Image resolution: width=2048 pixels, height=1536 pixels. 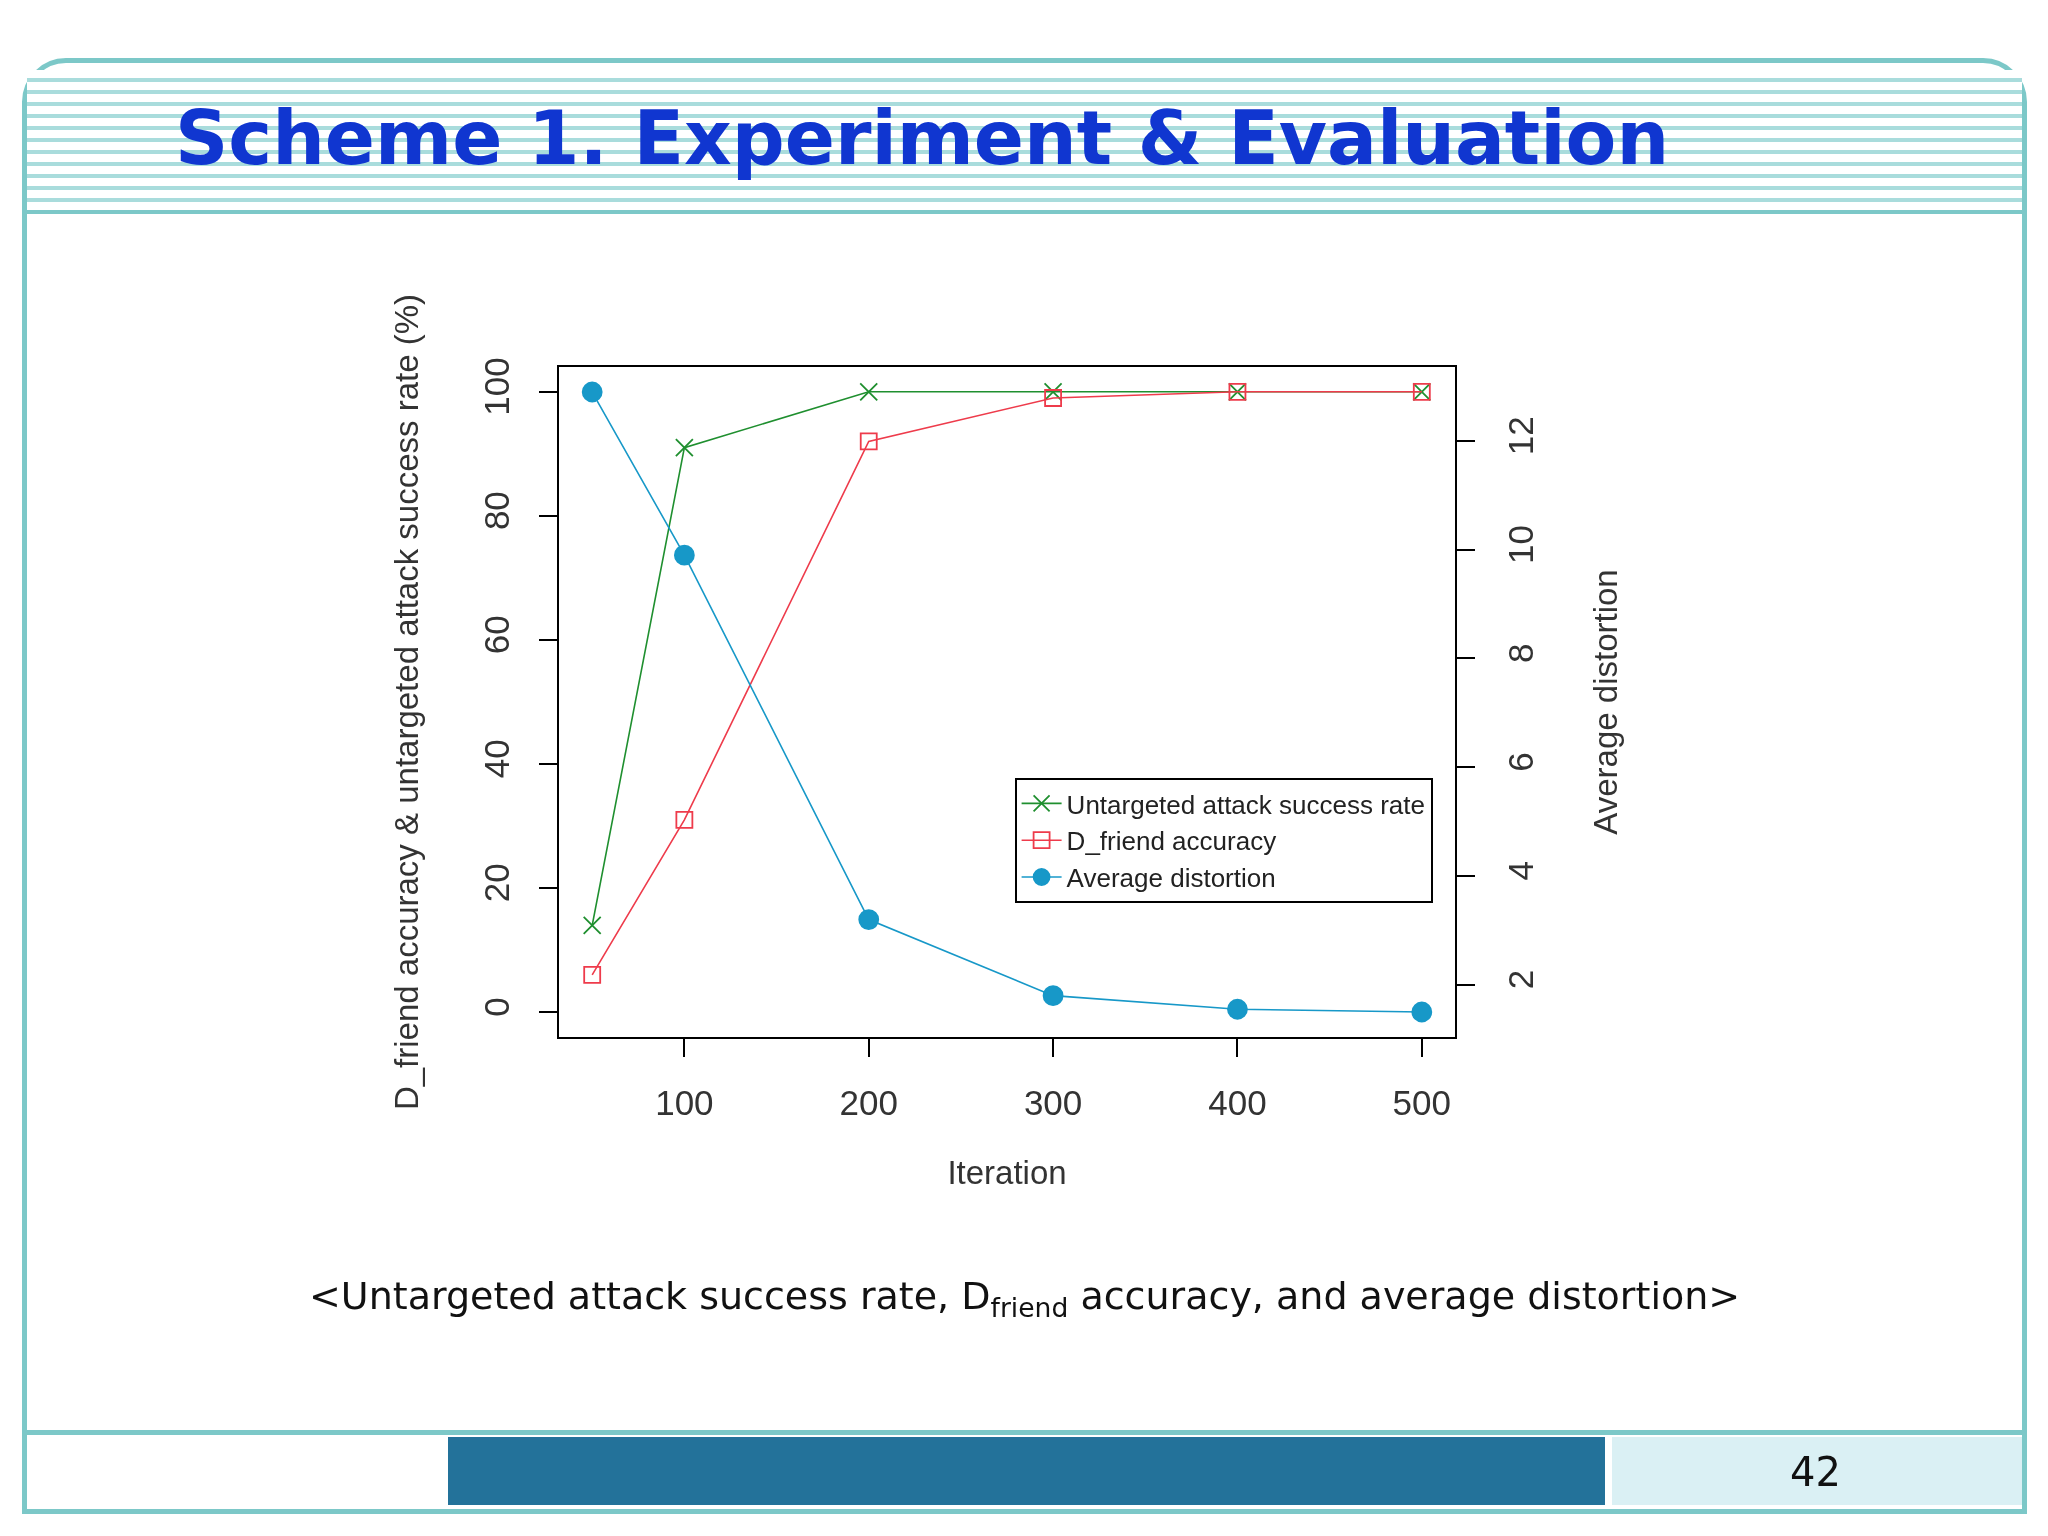 What do you see at coordinates (496, 759) in the screenshot?
I see `y-tick-label: 40` at bounding box center [496, 759].